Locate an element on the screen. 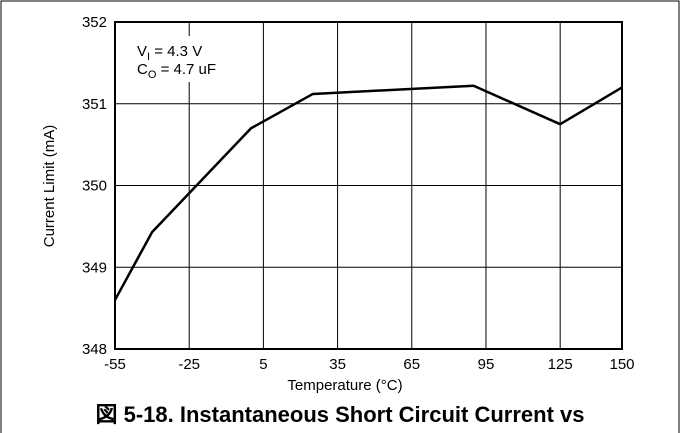  annotation: VI = 4.3 V is located at coordinates (169, 53).